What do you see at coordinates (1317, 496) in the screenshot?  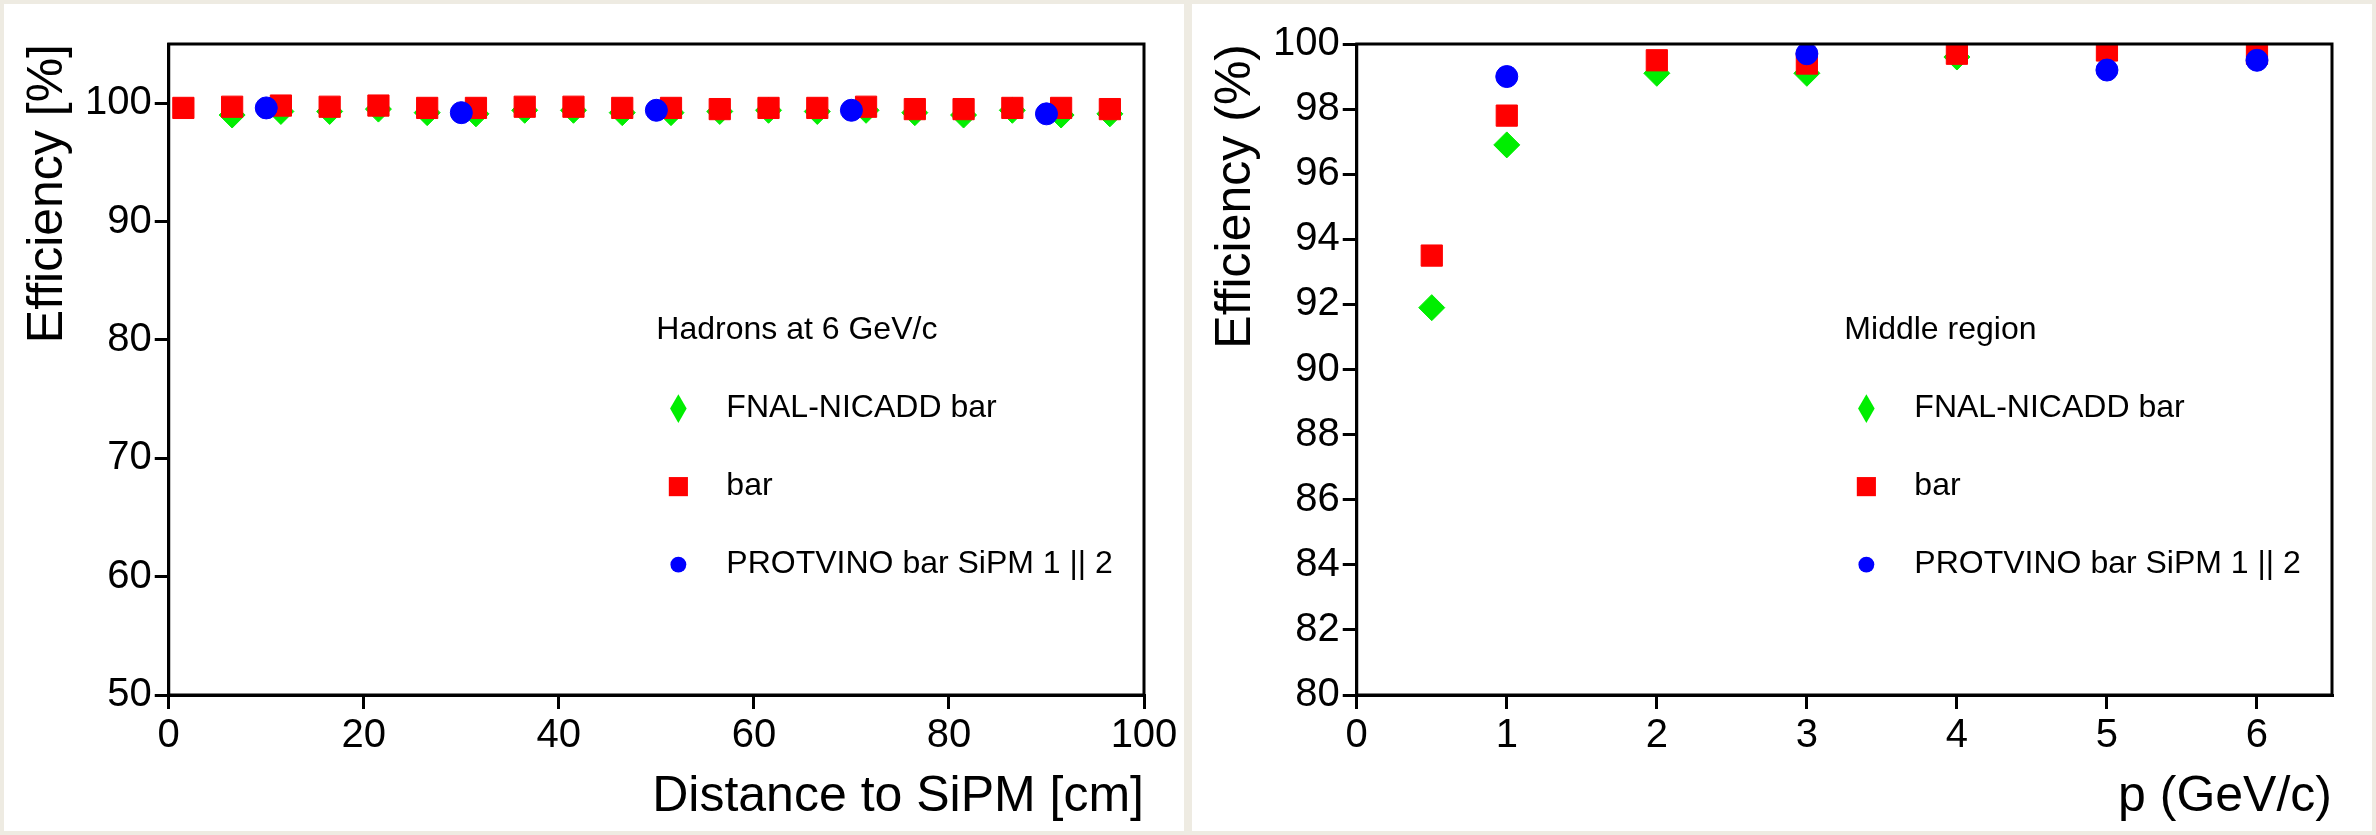 I see `y-tick-label: 86` at bounding box center [1317, 496].